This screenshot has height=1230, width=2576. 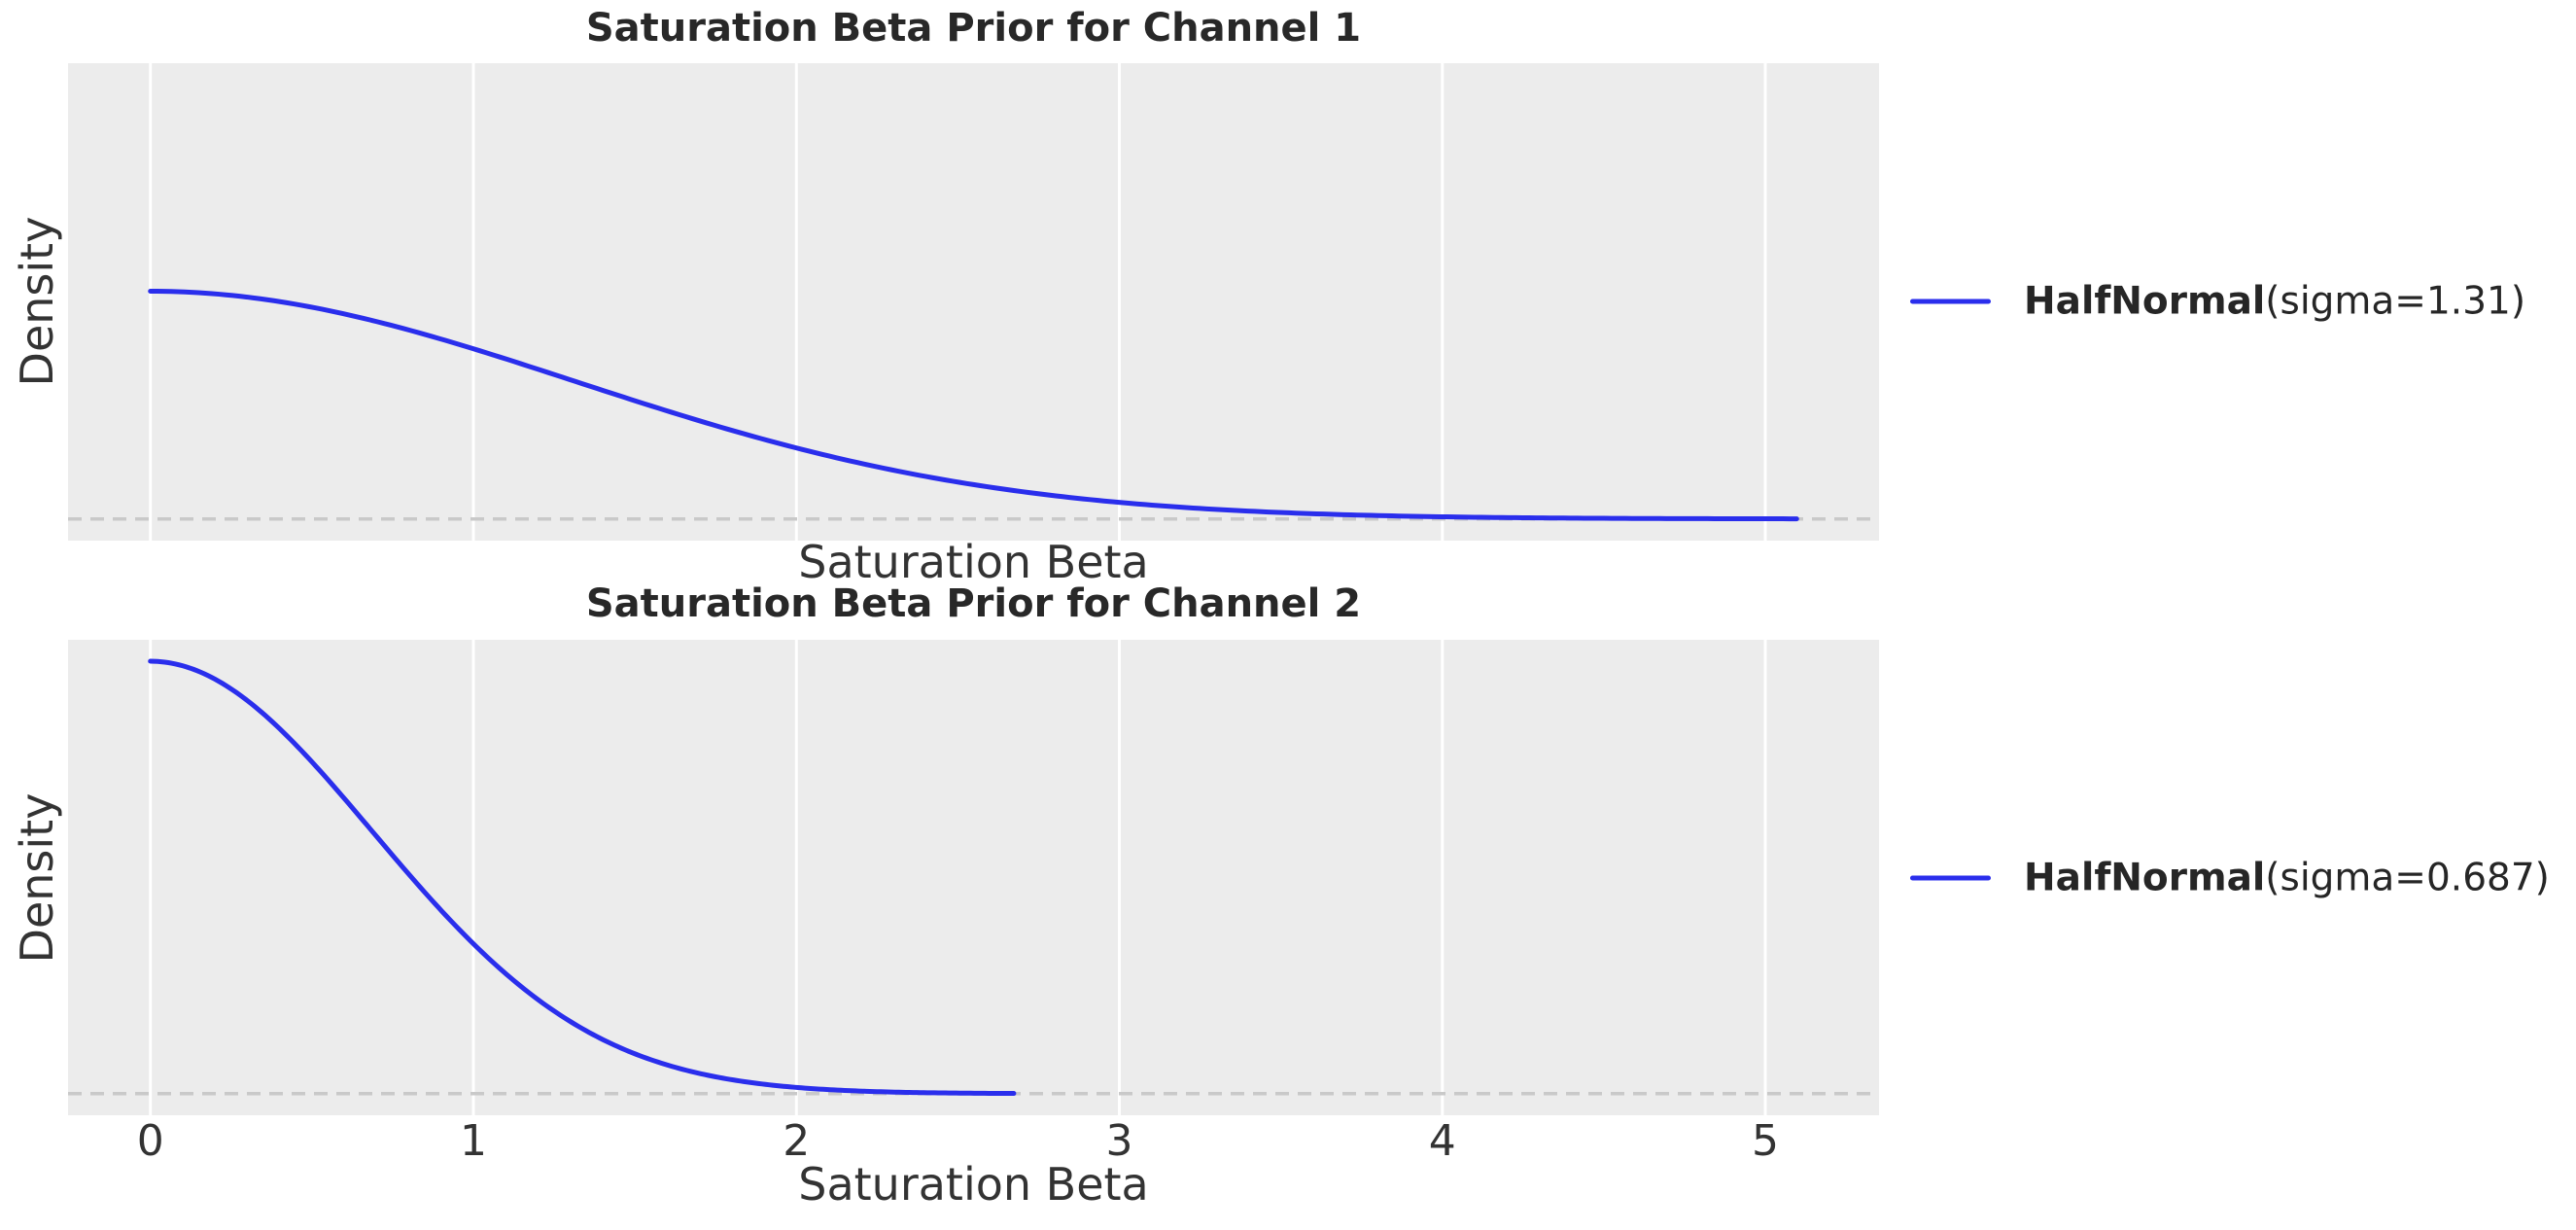 I want to click on x-tick-label: 1, so click(x=473, y=1141).